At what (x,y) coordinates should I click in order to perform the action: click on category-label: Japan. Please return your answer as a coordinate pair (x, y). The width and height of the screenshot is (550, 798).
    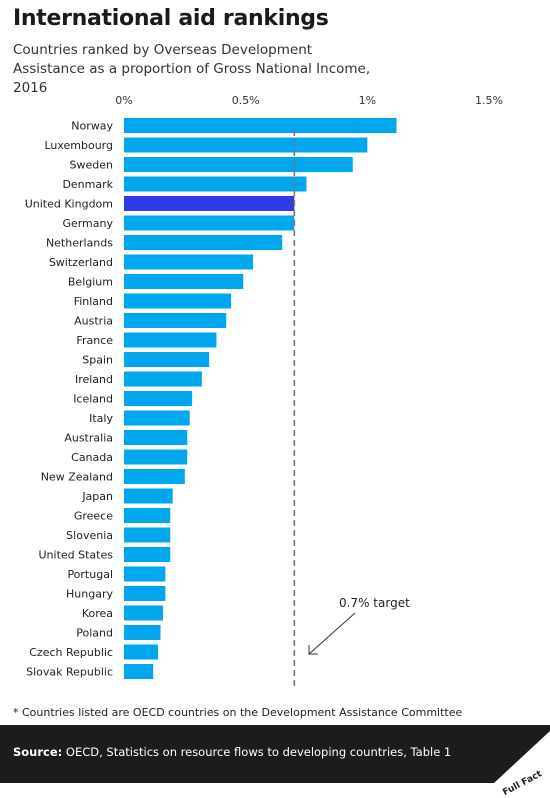
    Looking at the image, I should click on (97, 496).